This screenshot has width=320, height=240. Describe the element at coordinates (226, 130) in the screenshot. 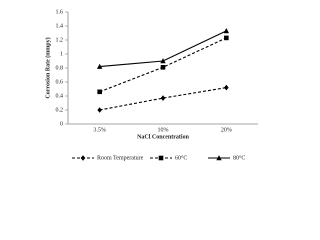

I see `x-tick-label: 20%` at that location.